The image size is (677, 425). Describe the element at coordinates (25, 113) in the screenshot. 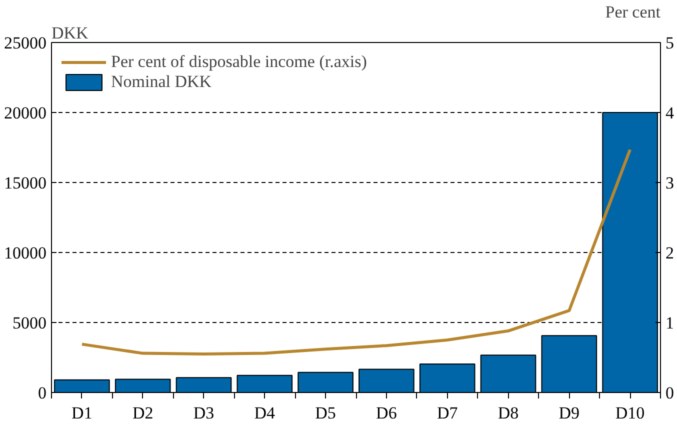

I see `y-tick-label: 20000` at that location.